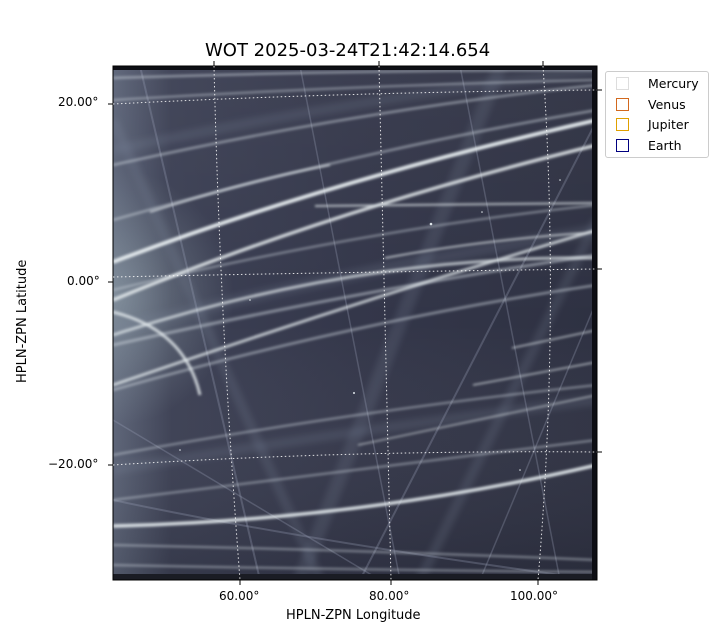 This screenshot has height=640, width=720. Describe the element at coordinates (622, 124) in the screenshot. I see `jupiter-swatch` at that location.